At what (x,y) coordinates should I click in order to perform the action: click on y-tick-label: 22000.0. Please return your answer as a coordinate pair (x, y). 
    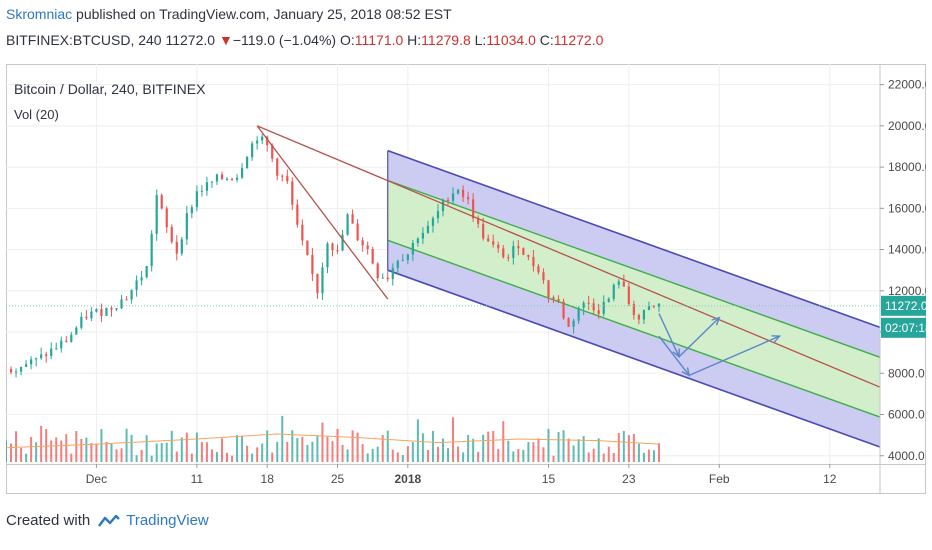
    Looking at the image, I should click on (907, 85).